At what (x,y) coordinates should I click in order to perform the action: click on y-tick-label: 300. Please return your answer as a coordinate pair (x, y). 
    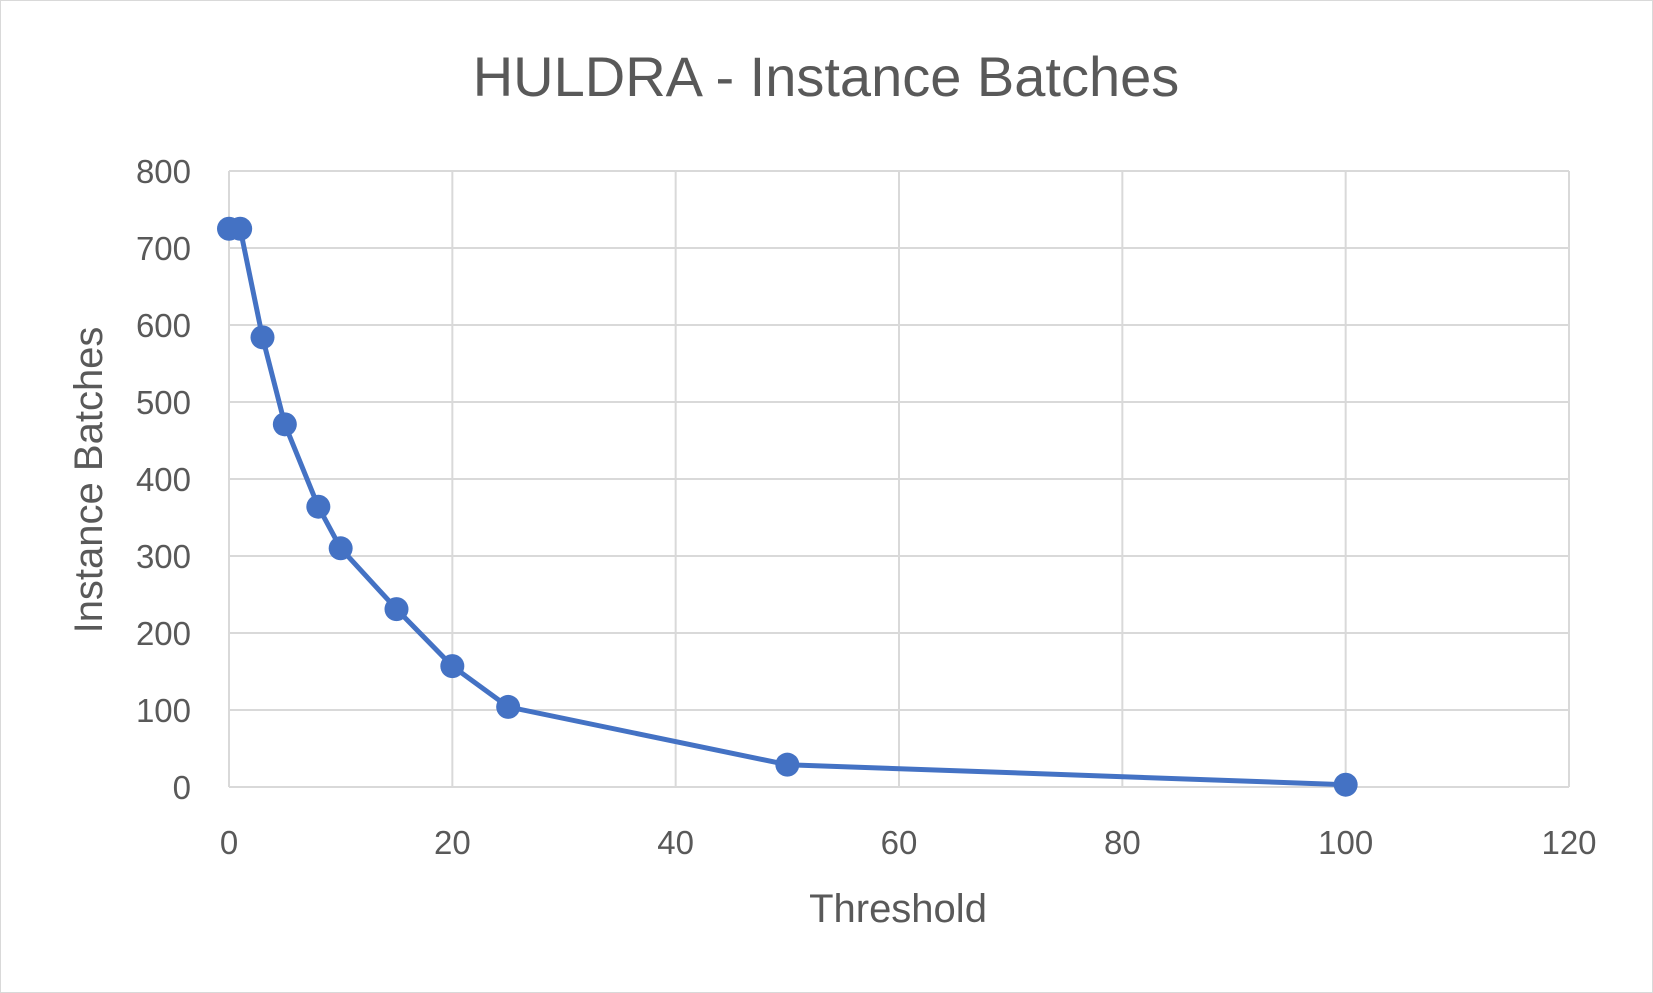
    Looking at the image, I should click on (163, 556).